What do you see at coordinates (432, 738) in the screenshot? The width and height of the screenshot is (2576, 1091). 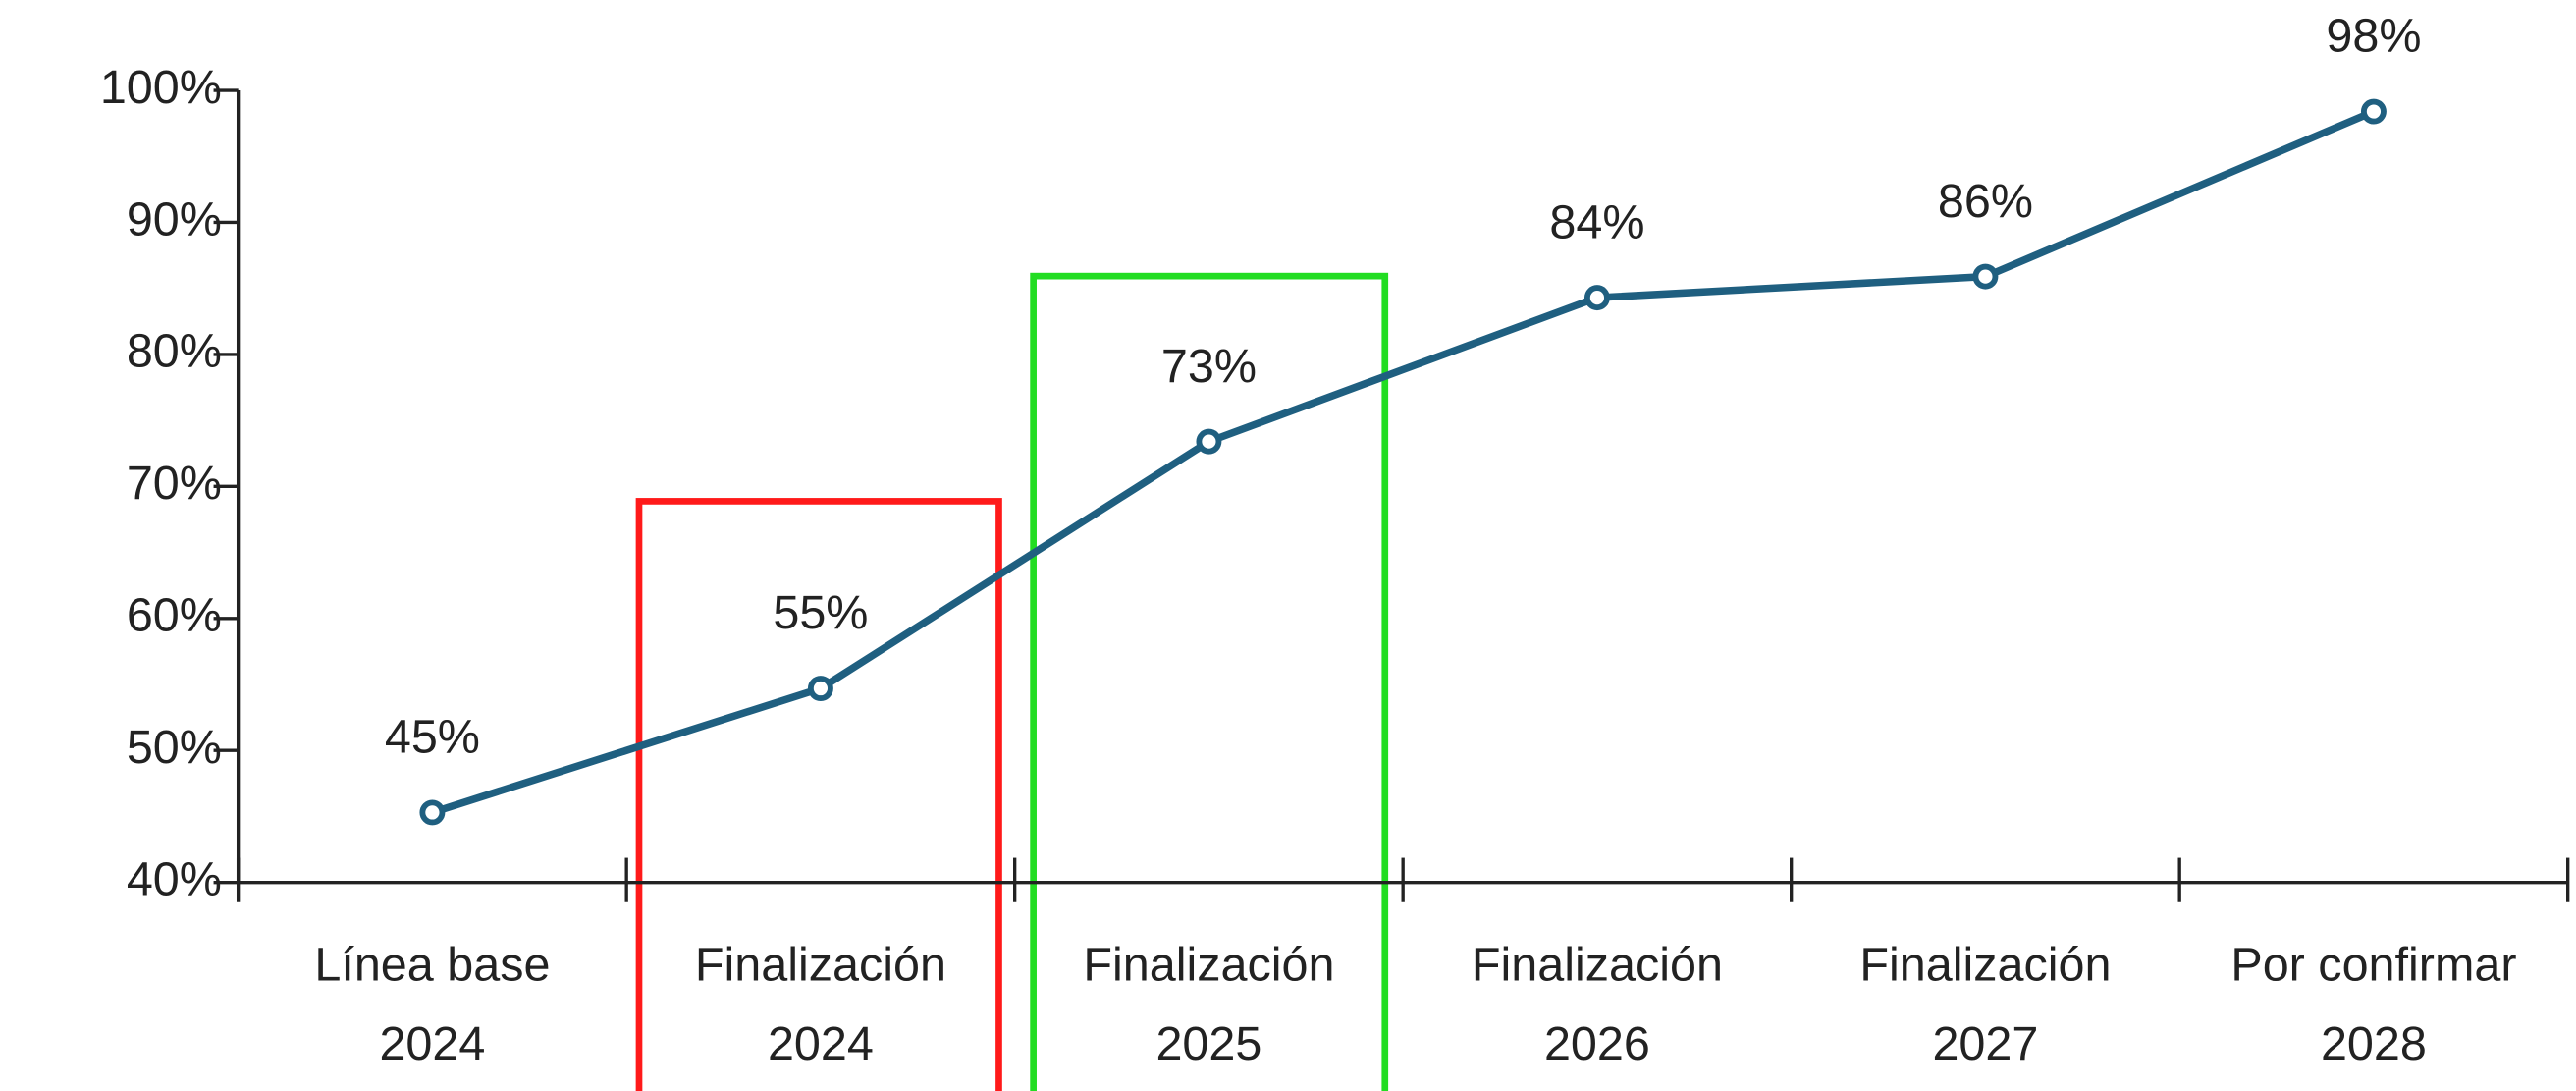 I see `data-label: 45%` at bounding box center [432, 738].